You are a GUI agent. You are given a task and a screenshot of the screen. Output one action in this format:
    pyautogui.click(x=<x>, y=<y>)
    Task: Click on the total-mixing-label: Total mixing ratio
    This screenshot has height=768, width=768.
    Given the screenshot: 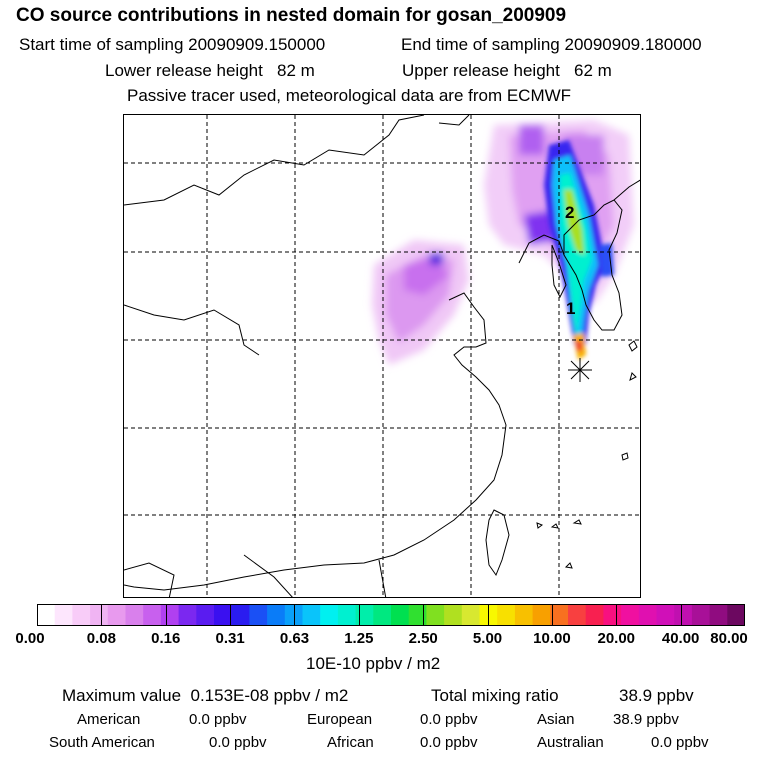 What is the action you would take?
    pyautogui.click(x=495, y=695)
    